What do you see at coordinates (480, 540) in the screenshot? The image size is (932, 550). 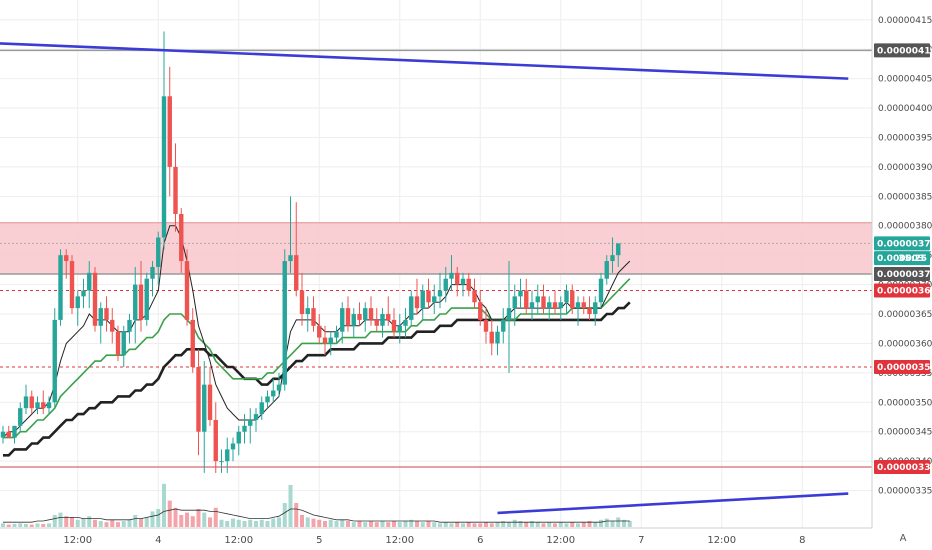 I see `time-tick-label: 6` at bounding box center [480, 540].